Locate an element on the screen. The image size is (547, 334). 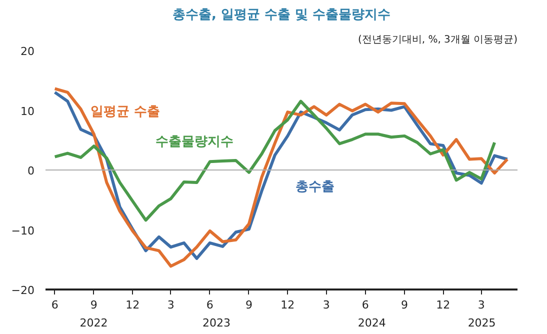
text: 총수출 is located at coordinates (315, 187).